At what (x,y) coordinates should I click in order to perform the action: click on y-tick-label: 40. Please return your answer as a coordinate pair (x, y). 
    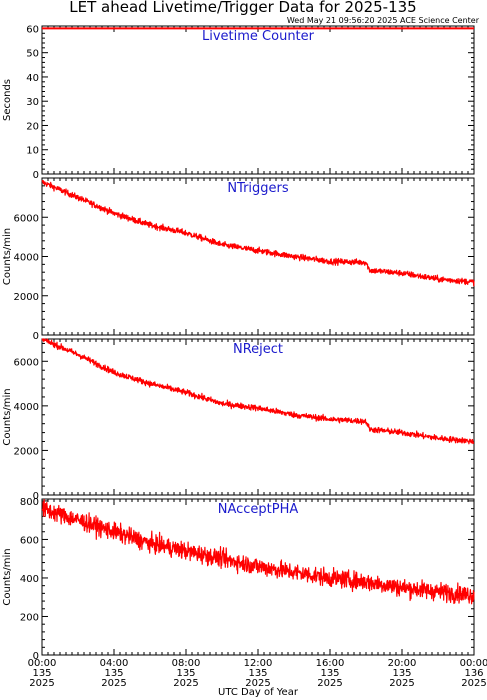
    Looking at the image, I should click on (32, 78).